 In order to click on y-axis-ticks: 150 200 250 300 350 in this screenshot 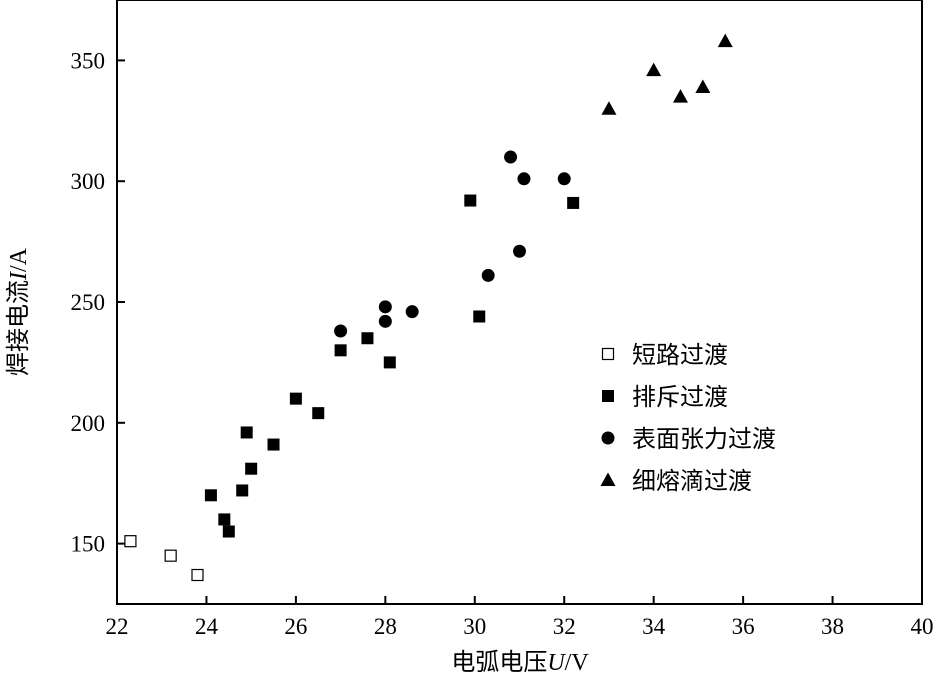, I will do `click(98, 302)`.